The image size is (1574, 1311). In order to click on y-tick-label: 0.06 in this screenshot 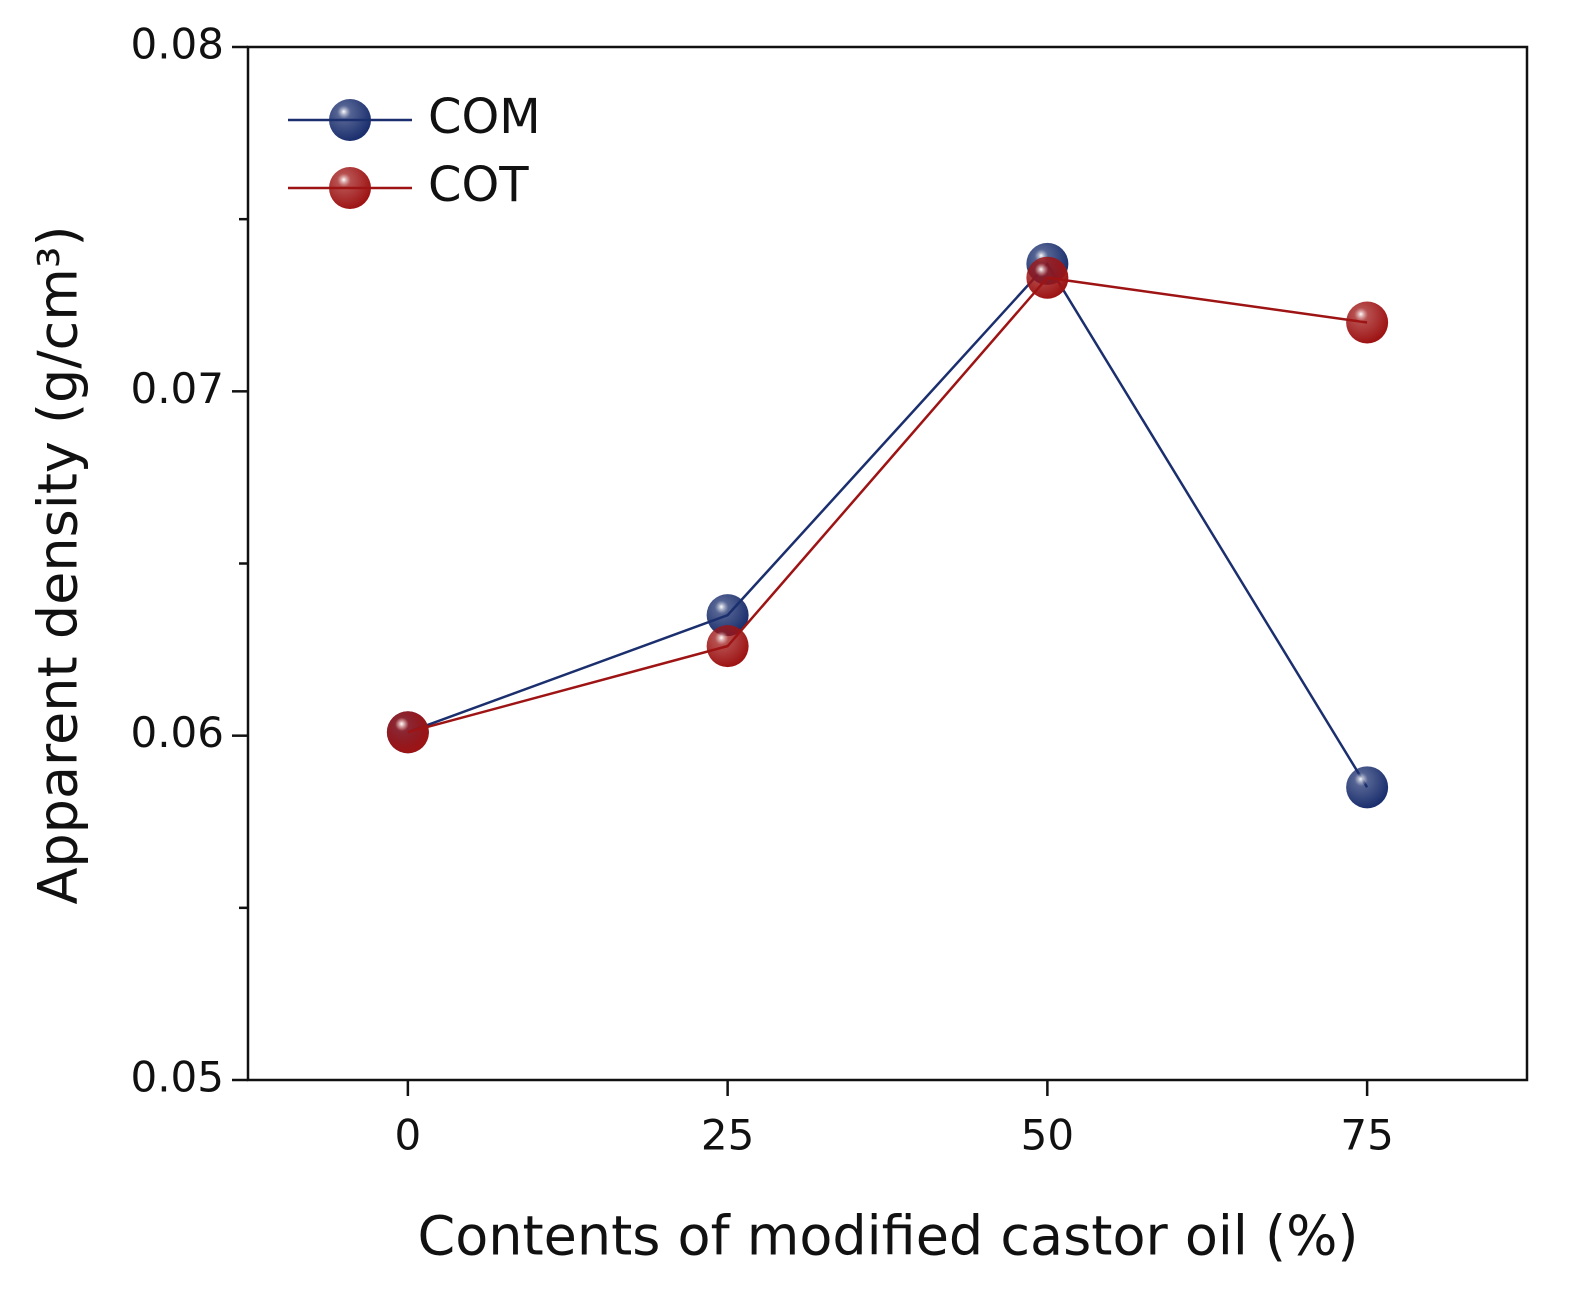, I will do `click(177, 732)`.